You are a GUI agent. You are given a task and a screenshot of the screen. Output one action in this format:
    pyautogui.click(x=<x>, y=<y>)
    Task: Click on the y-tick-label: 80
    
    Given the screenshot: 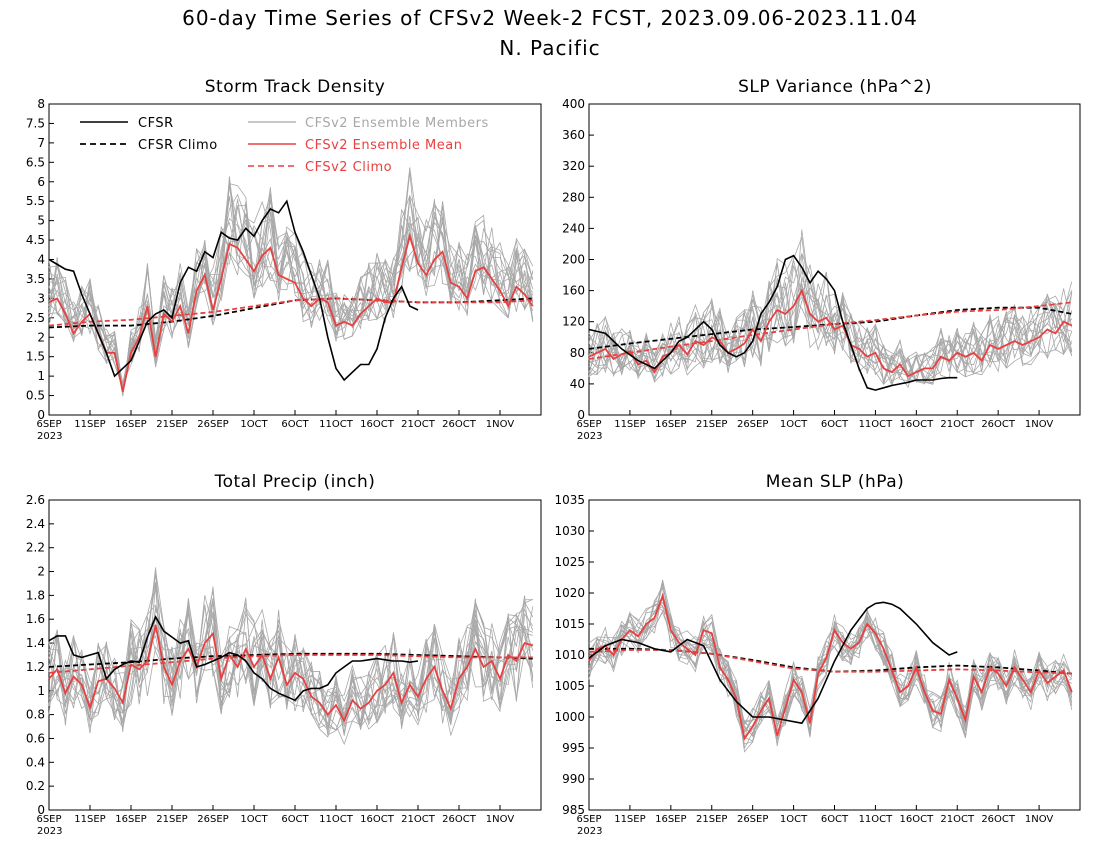 What is the action you would take?
    pyautogui.click(x=577, y=353)
    